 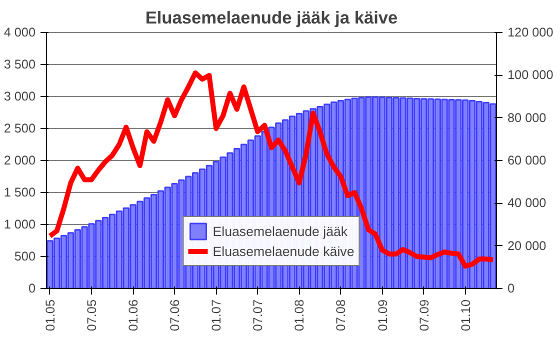 I want to click on y2-tick-label: 0, so click(x=511, y=289).